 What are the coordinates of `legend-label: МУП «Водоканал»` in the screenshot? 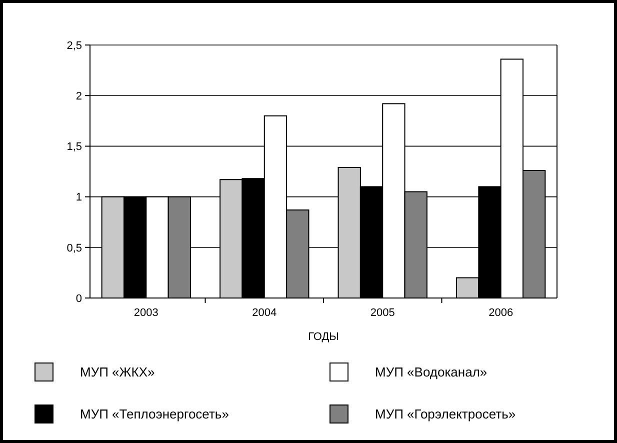 It's located at (431, 372).